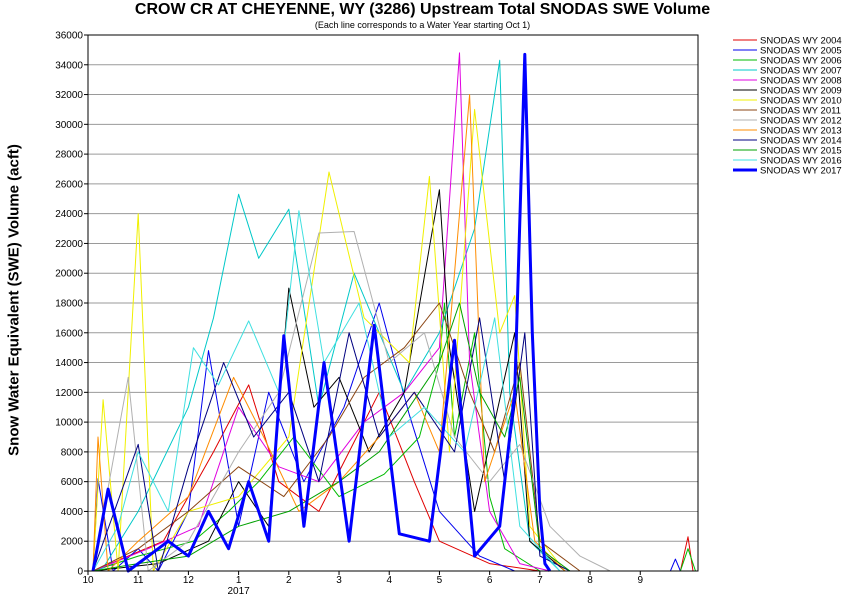 The image size is (850, 600). Describe the element at coordinates (69, 393) in the screenshot. I see `y-tick-label: 12000` at that location.